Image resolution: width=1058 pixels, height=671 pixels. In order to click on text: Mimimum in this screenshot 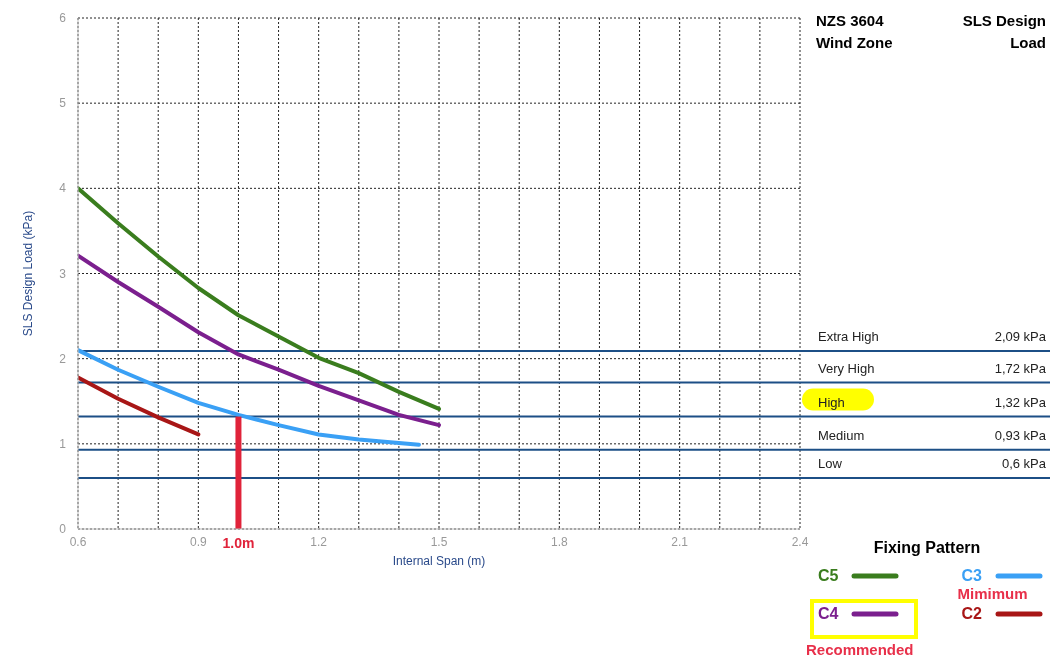, I will do `click(992, 593)`.